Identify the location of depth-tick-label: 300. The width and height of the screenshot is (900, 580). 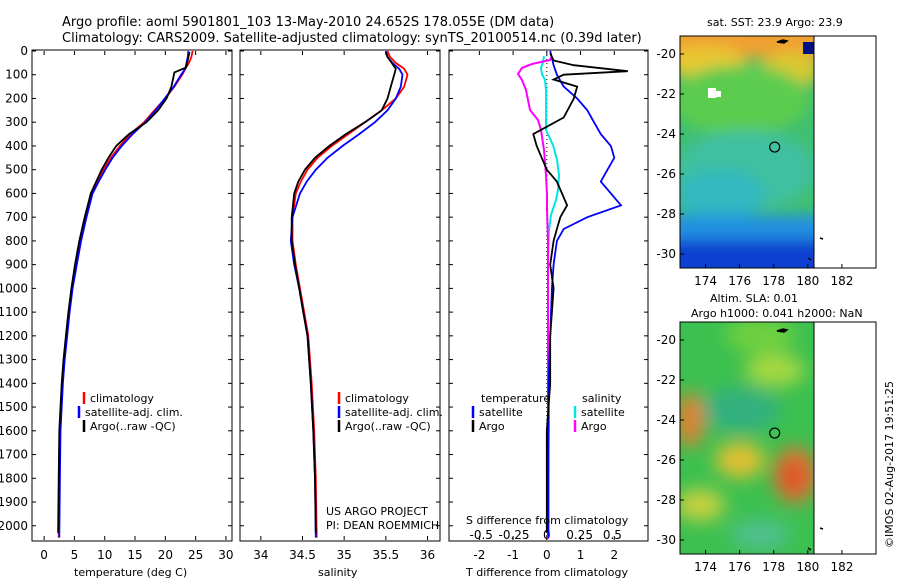
(16, 122).